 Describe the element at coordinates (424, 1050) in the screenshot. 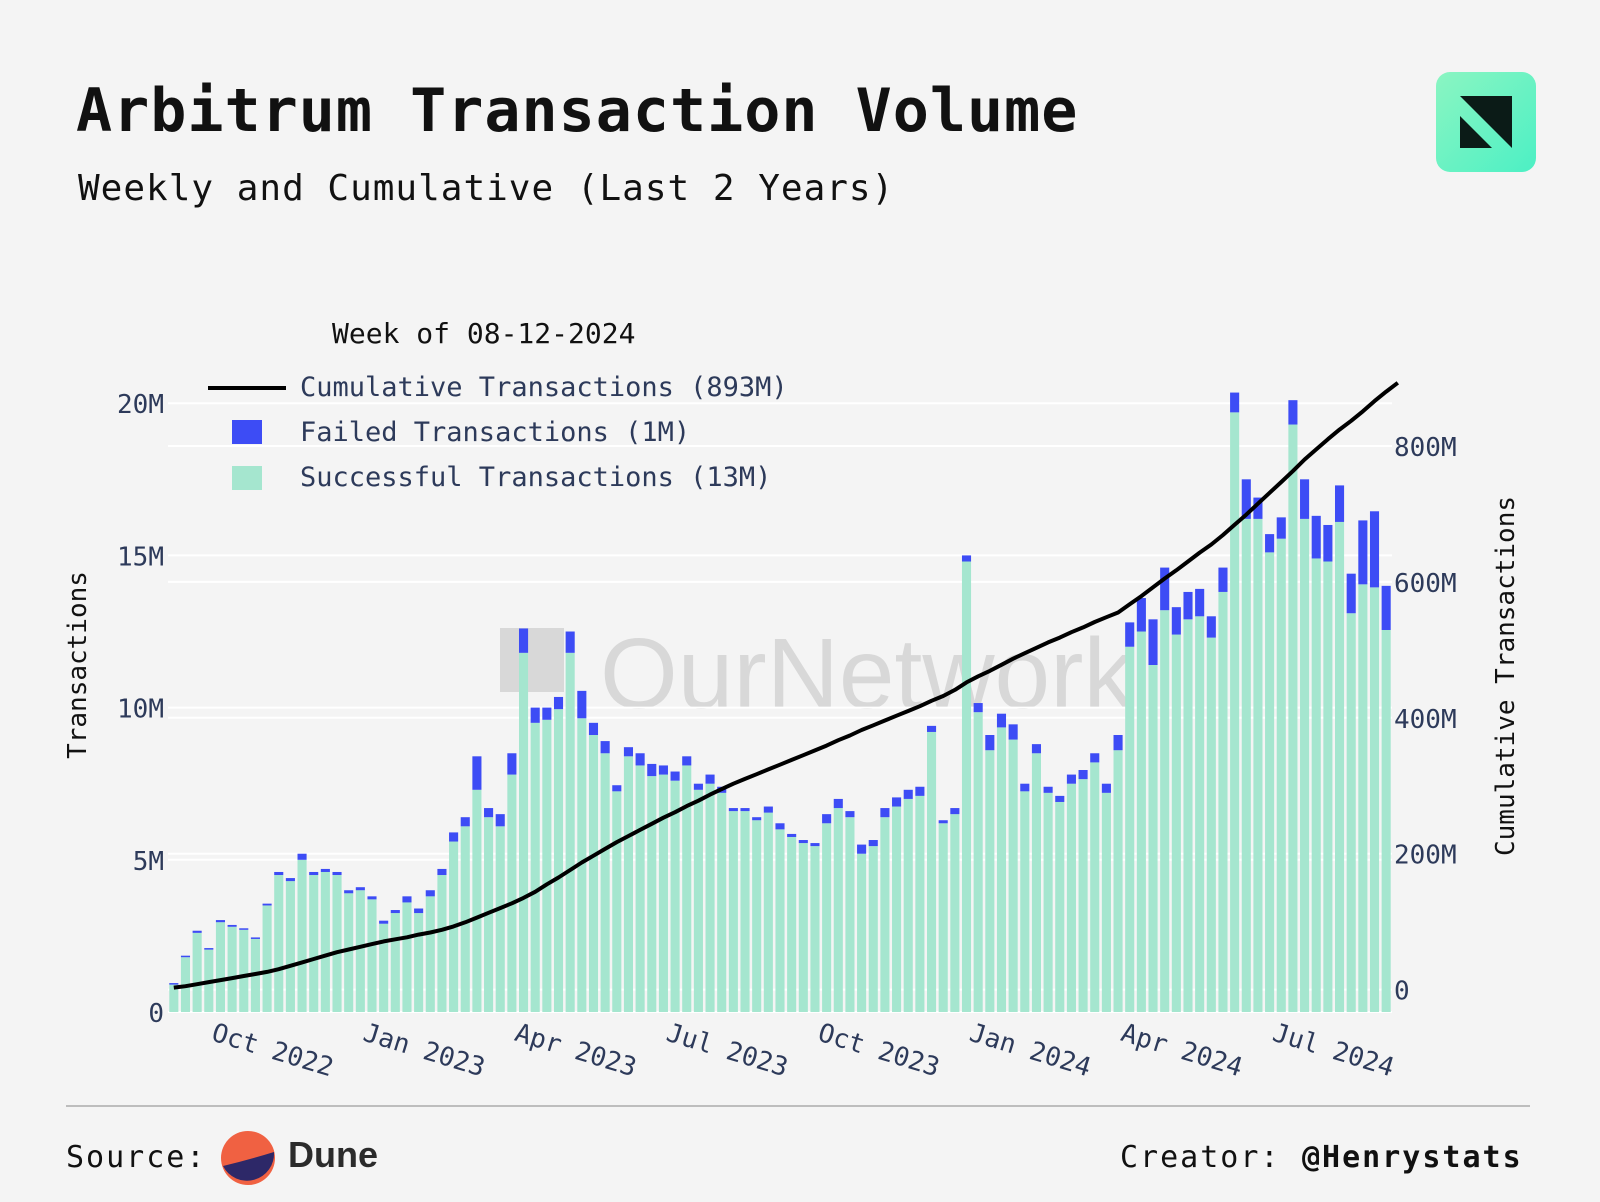

I see `x-tick-label: Jan 2023` at that location.